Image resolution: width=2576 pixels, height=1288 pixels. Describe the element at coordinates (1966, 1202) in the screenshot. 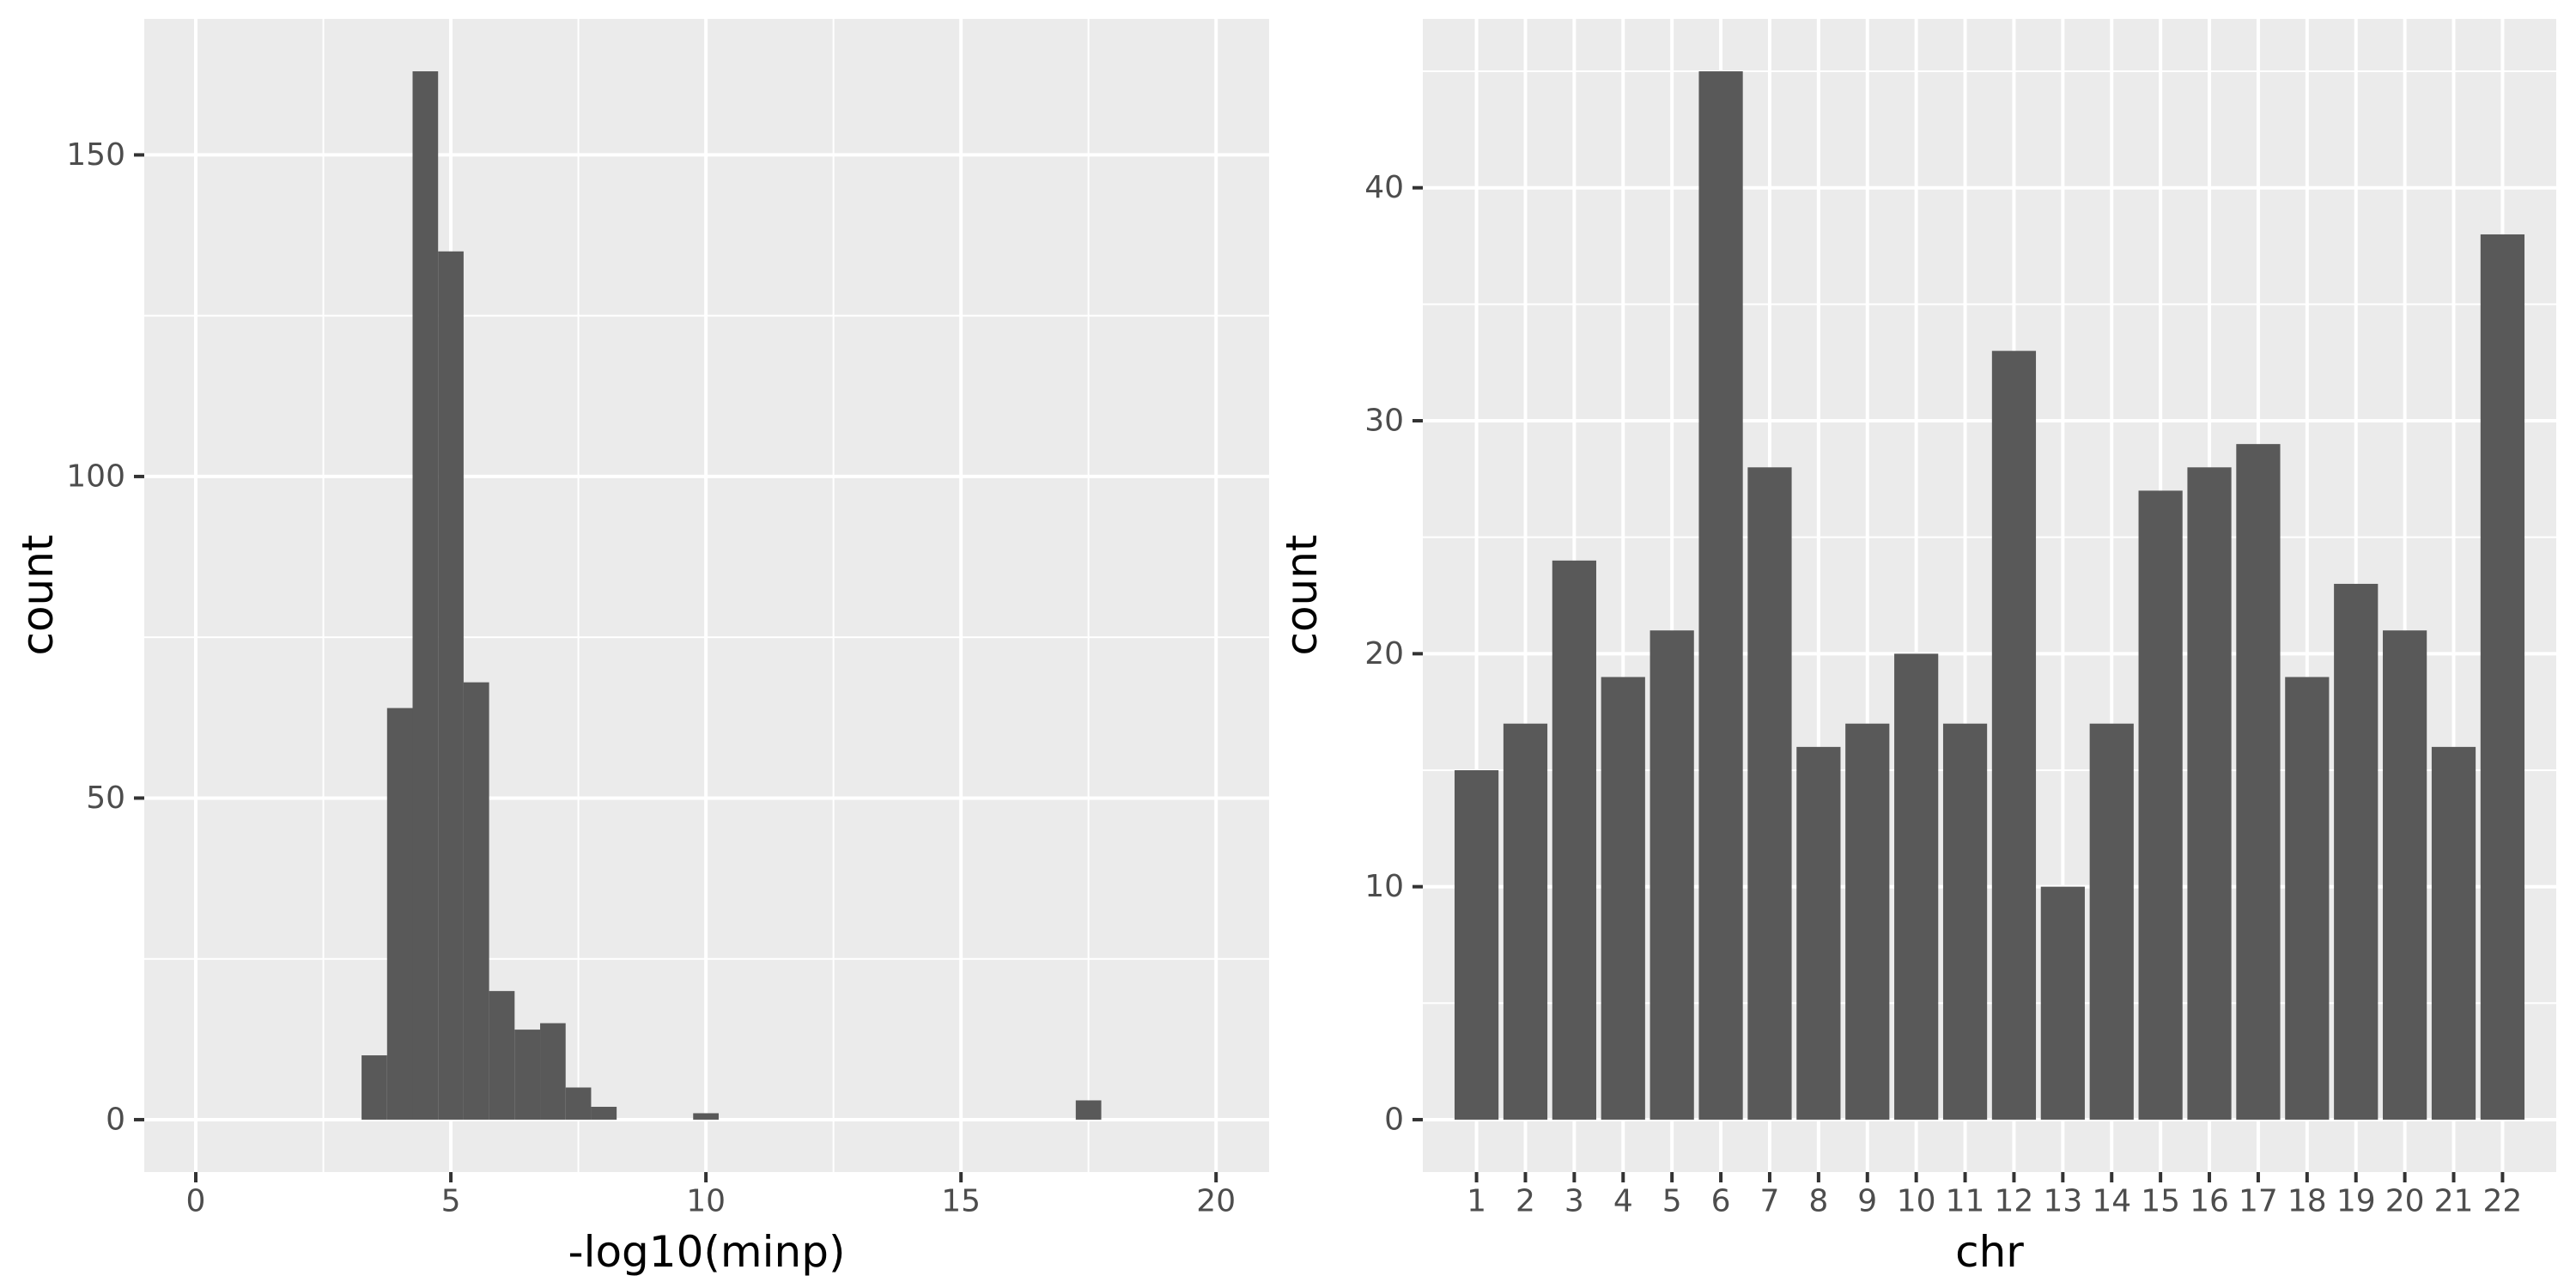

I see `x-tick-label: 11` at that location.